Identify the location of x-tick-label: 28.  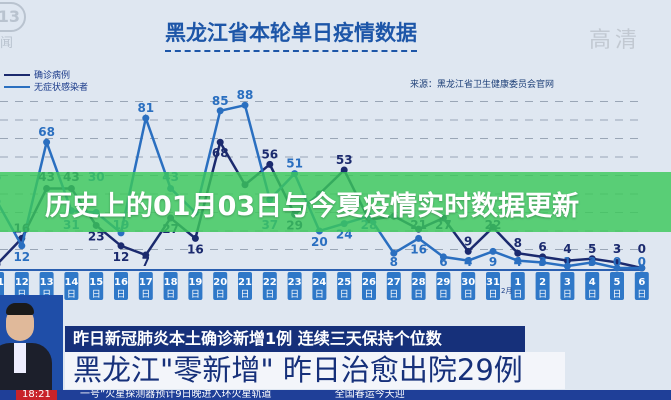
(419, 282).